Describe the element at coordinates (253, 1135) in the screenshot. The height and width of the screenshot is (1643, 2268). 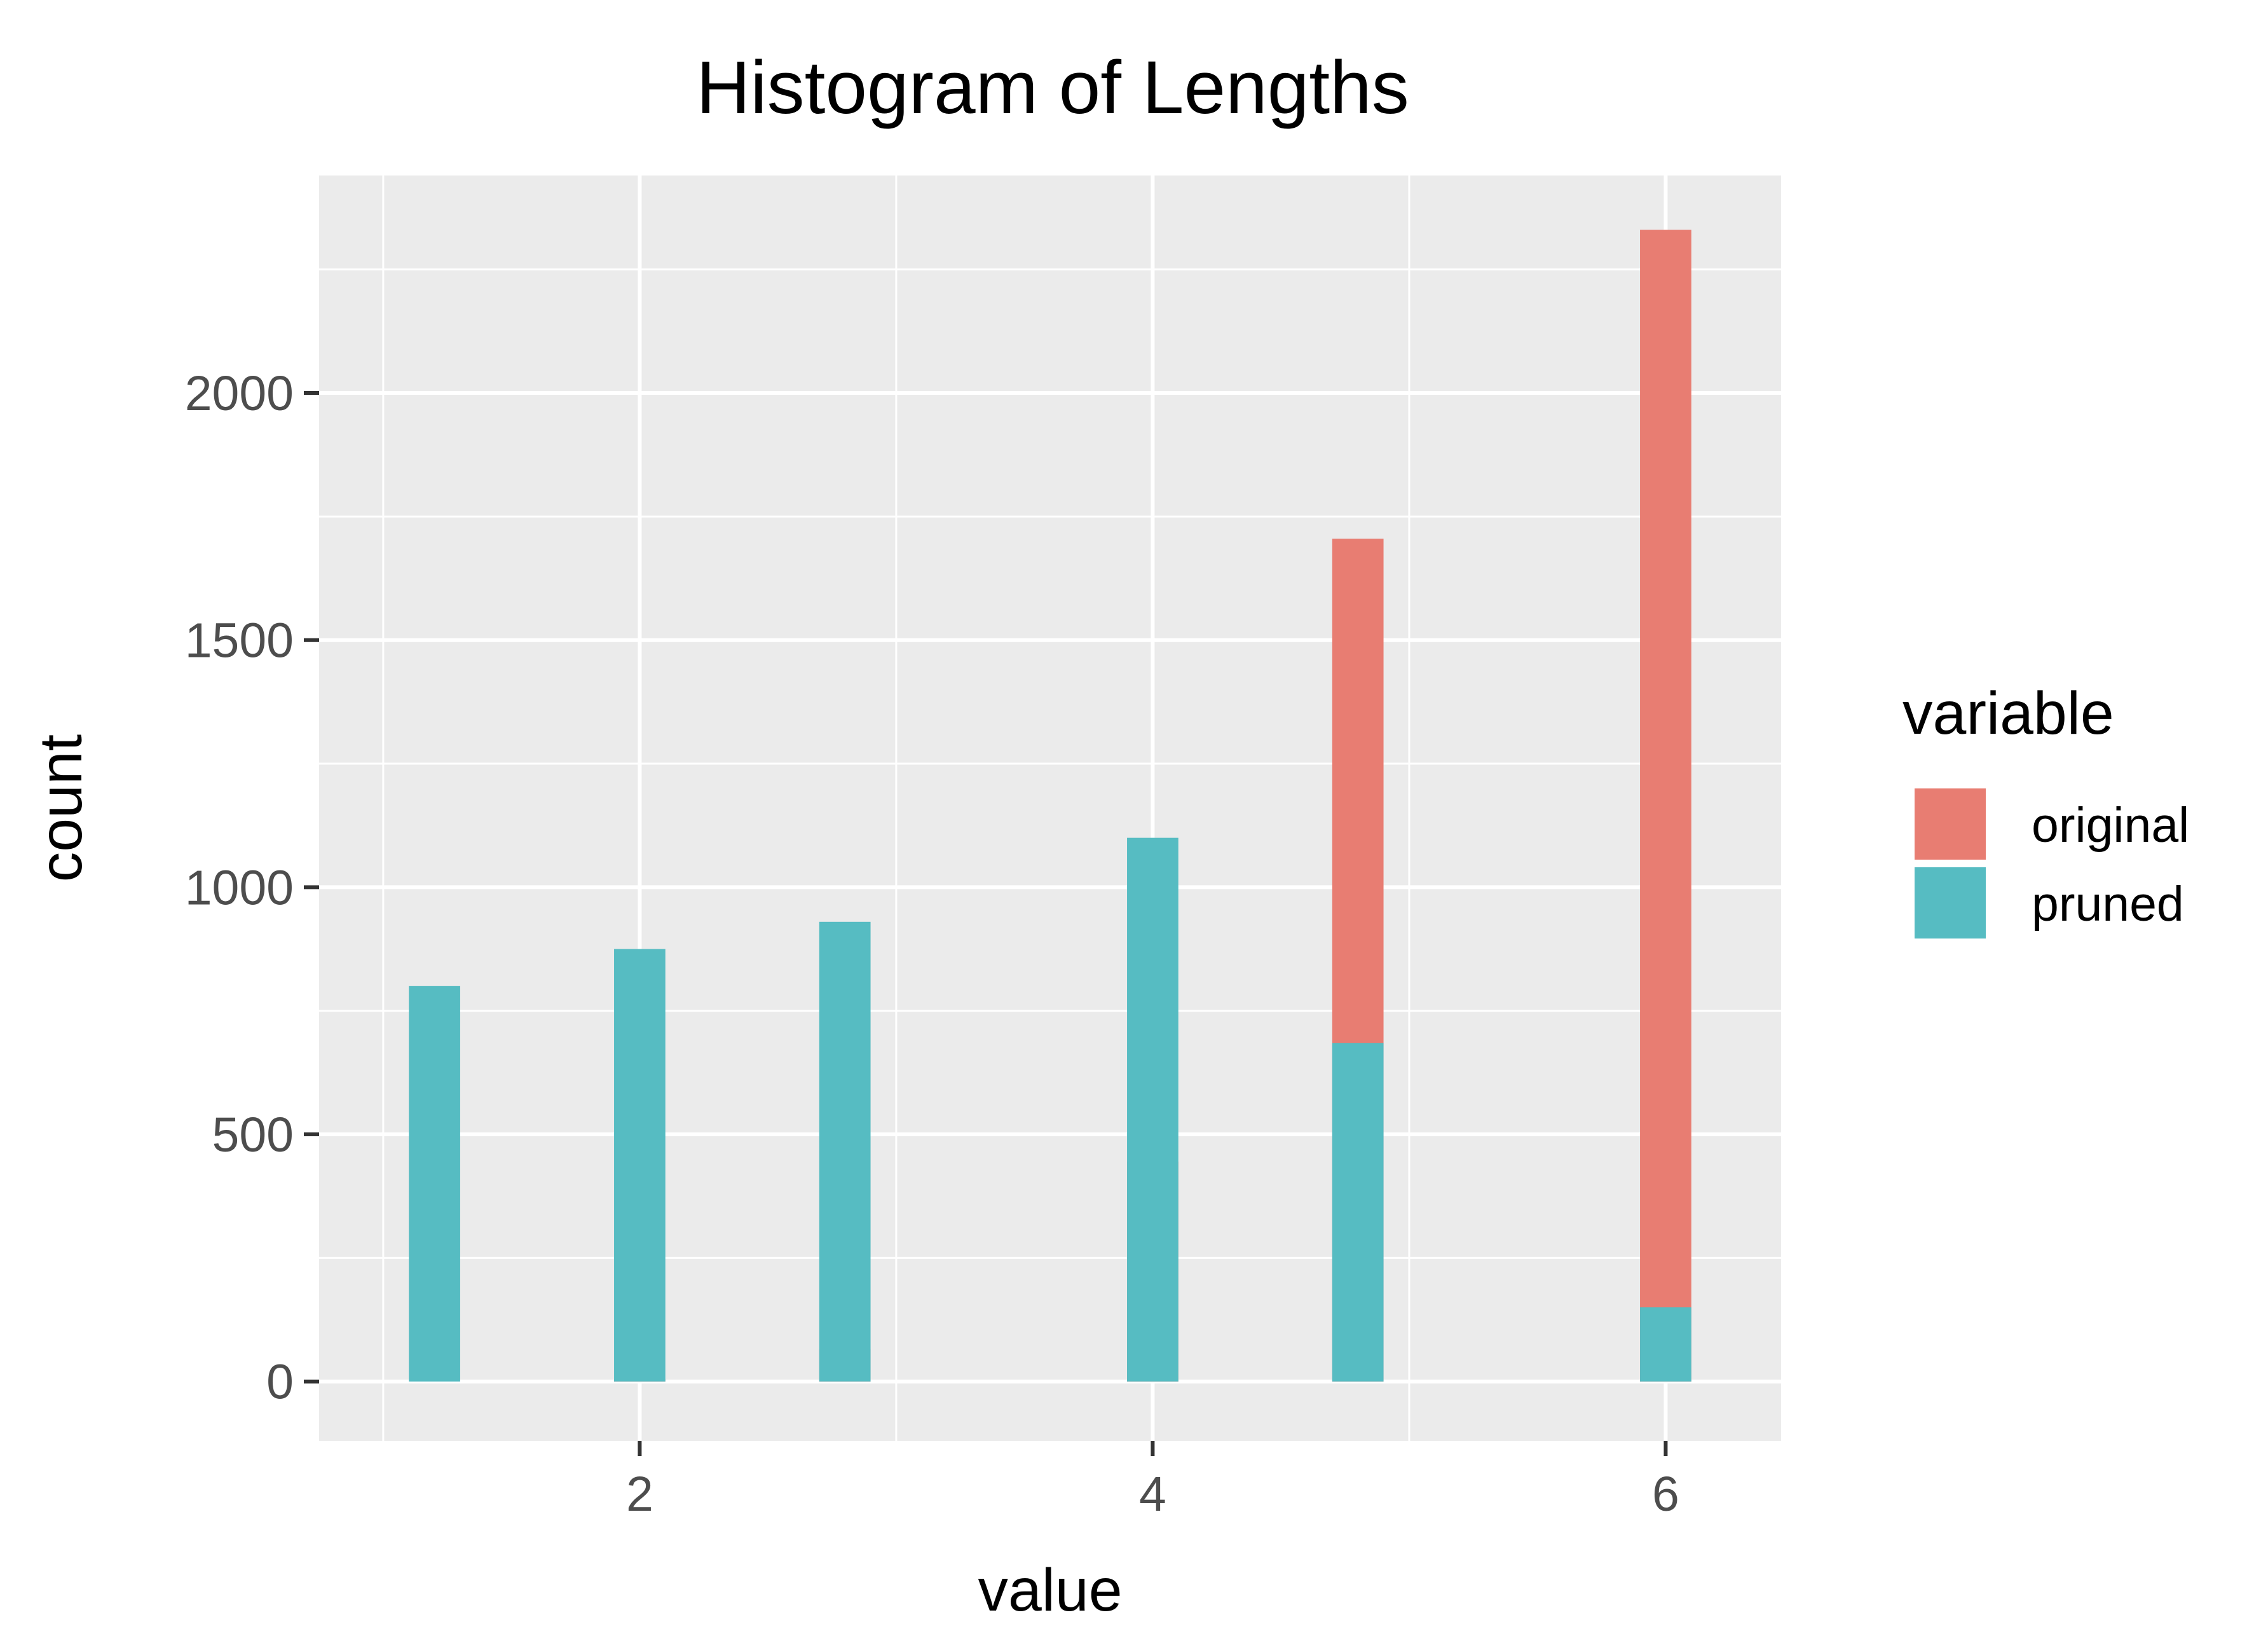
I see `y-tick-label: 500` at that location.